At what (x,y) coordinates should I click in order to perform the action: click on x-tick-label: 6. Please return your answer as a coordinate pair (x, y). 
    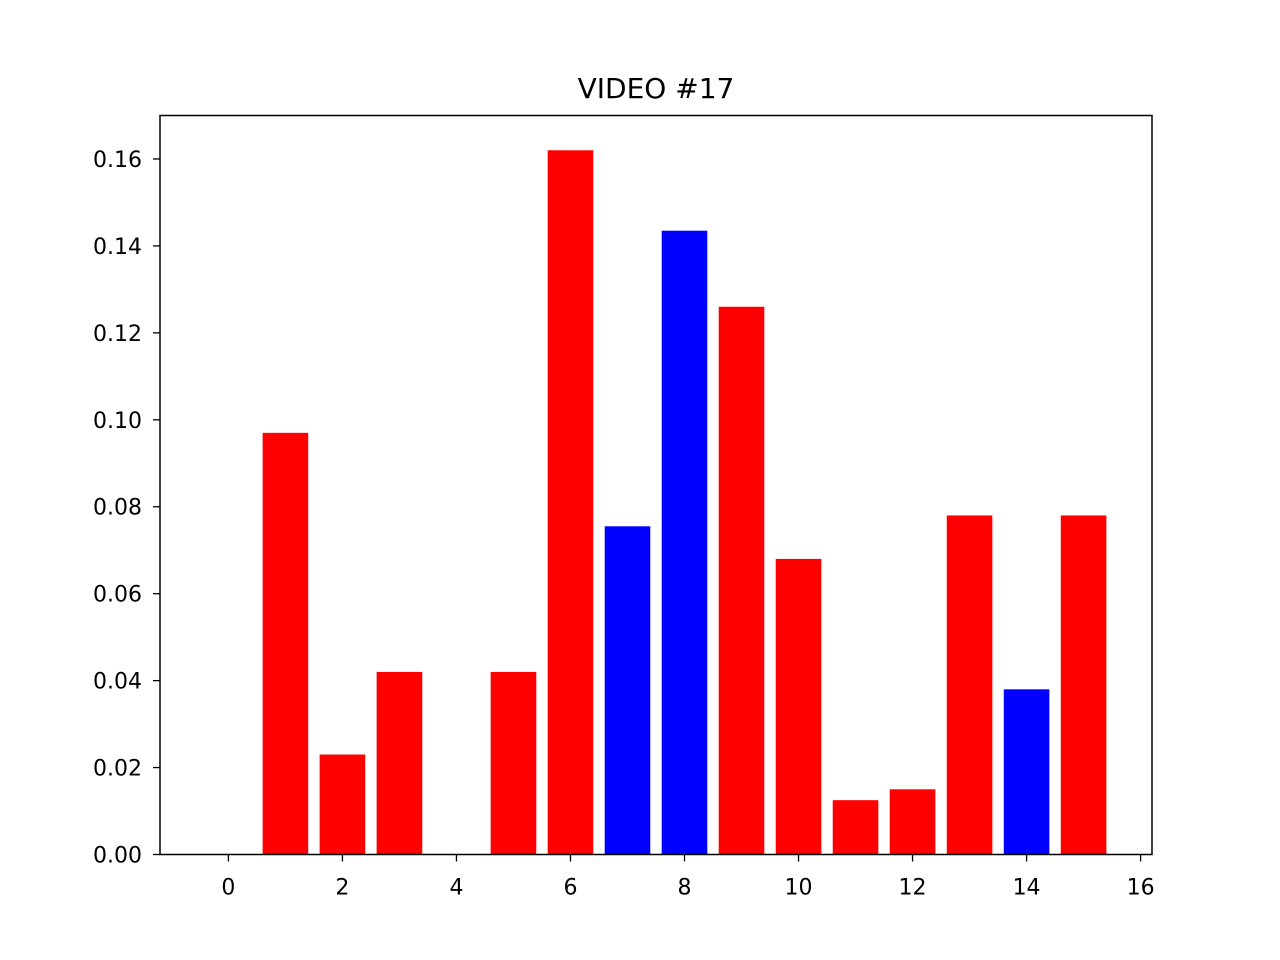
    Looking at the image, I should click on (570, 888).